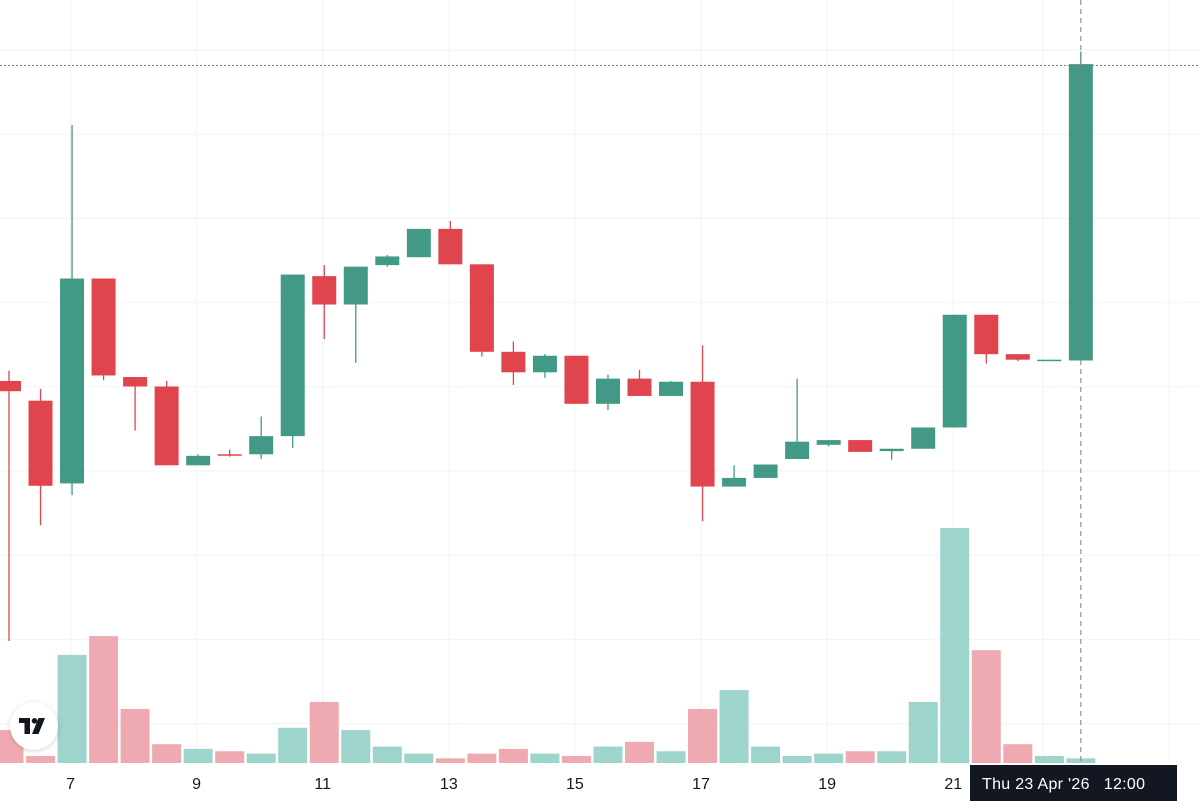 Image resolution: width=1200 pixels, height=811 pixels. Describe the element at coordinates (701, 784) in the screenshot. I see `x-tick-label: 17` at that location.